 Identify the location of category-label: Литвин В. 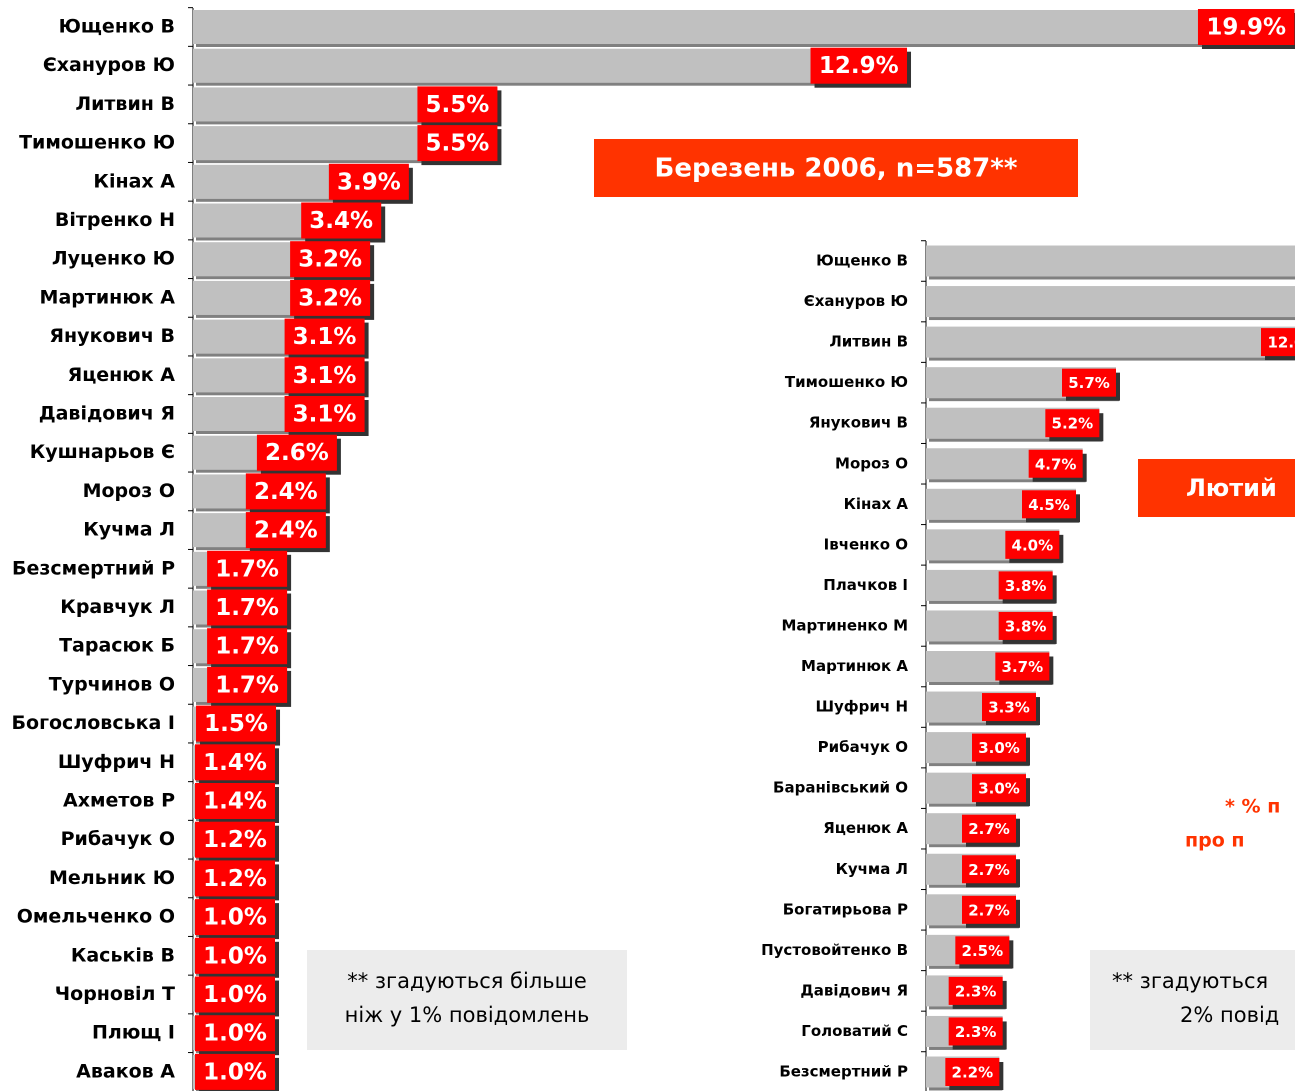
(868, 342).